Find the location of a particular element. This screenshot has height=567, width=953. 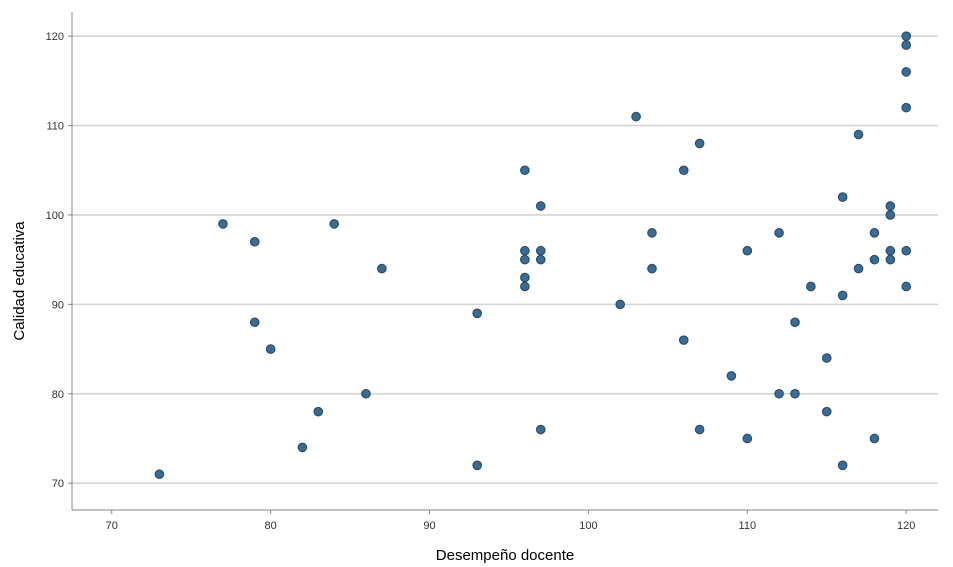

y-tick-label: 100 is located at coordinates (55, 216).